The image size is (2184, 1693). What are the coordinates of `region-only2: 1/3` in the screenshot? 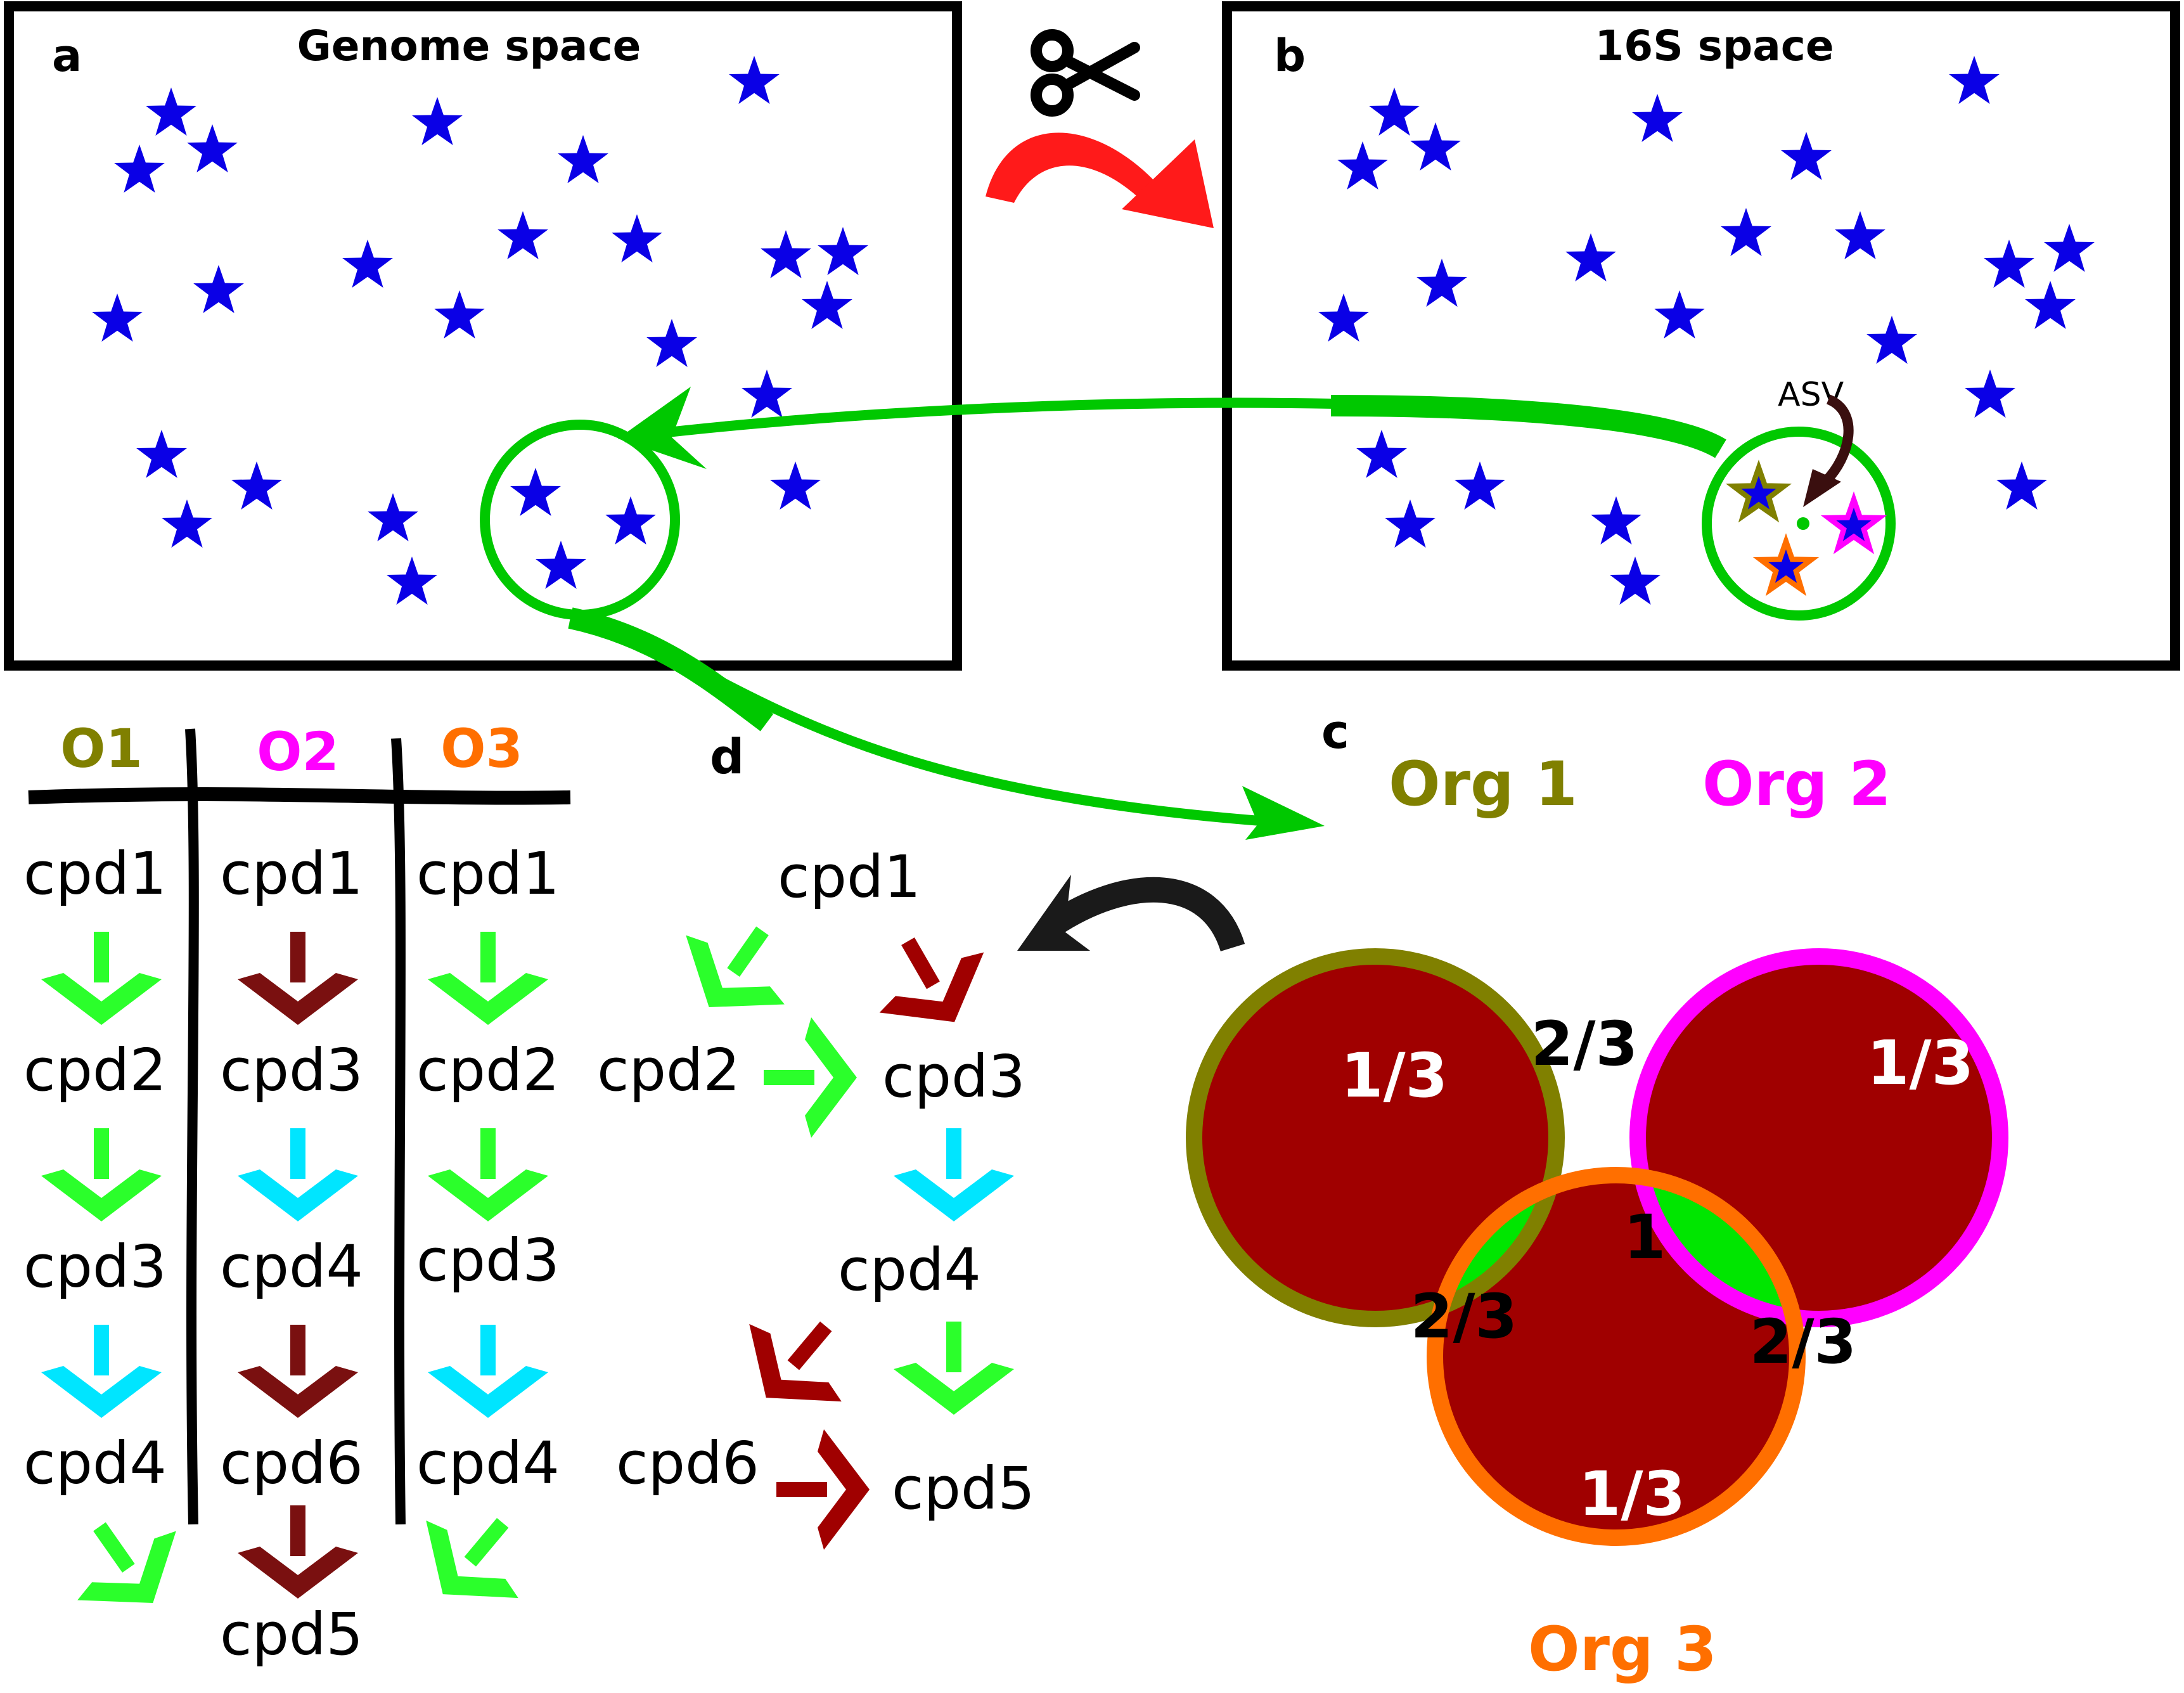 It's located at (1920, 1062).